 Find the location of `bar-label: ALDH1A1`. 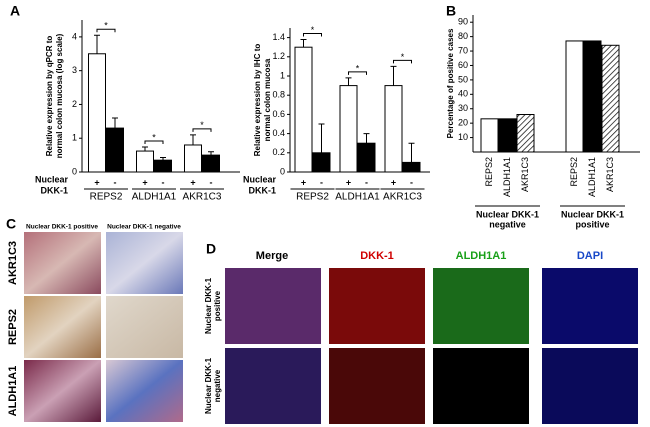

bar-label: ALDH1A1 is located at coordinates (507, 177).